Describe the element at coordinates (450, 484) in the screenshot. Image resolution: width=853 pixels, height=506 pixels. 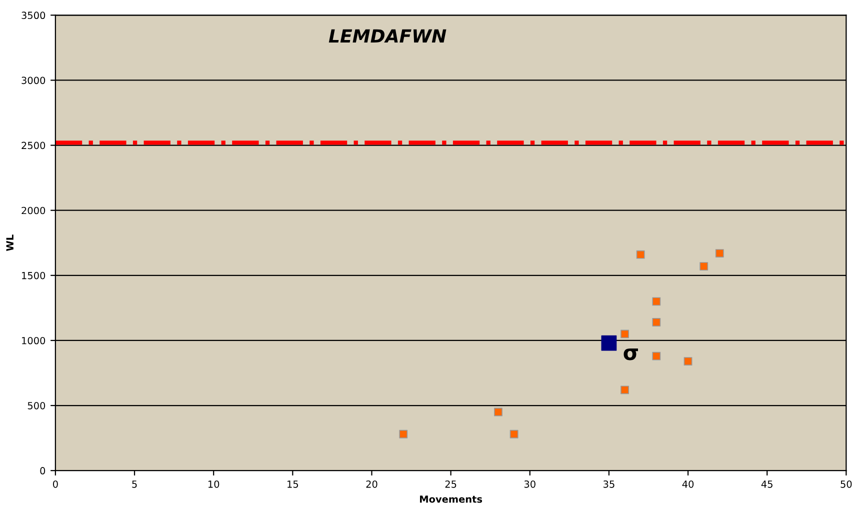
I see `x-tick-label: 25` at that location.